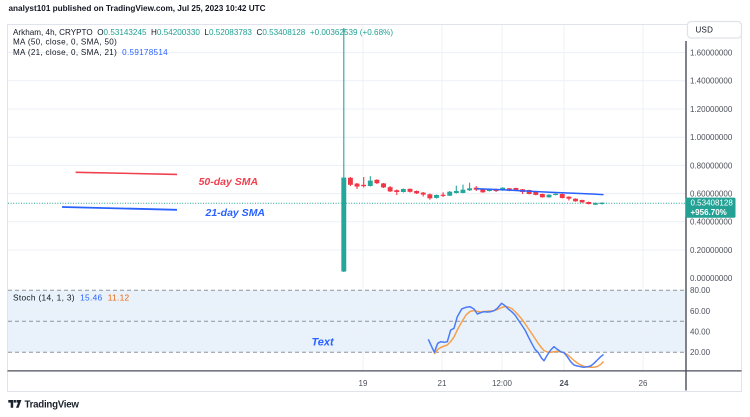 This screenshot has width=750, height=417. What do you see at coordinates (235, 213) in the screenshot?
I see `svg-text: 21-day SMA` at bounding box center [235, 213].